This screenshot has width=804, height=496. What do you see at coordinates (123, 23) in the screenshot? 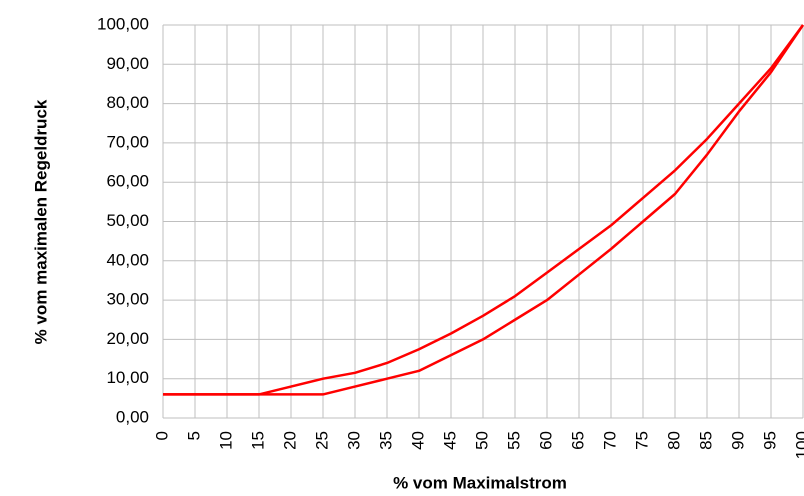
I see `y-tick-label: 100,00` at bounding box center [123, 23].